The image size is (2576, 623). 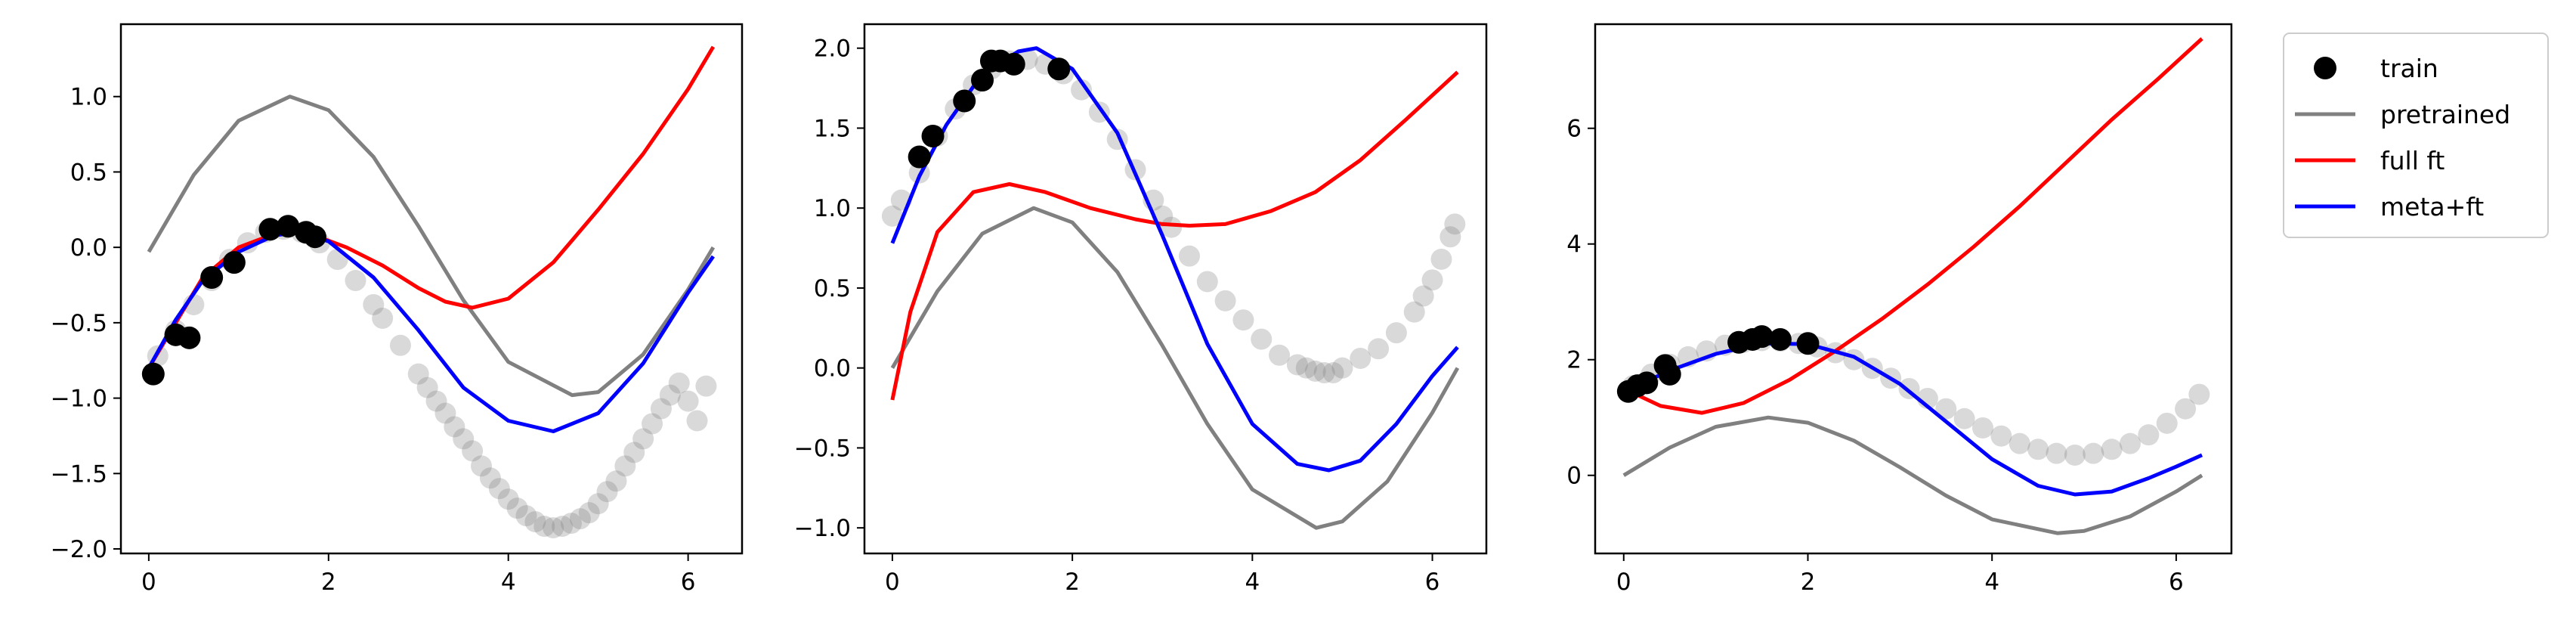 What do you see at coordinates (1574, 477) in the screenshot?
I see `y-tick-label: 0` at bounding box center [1574, 477].